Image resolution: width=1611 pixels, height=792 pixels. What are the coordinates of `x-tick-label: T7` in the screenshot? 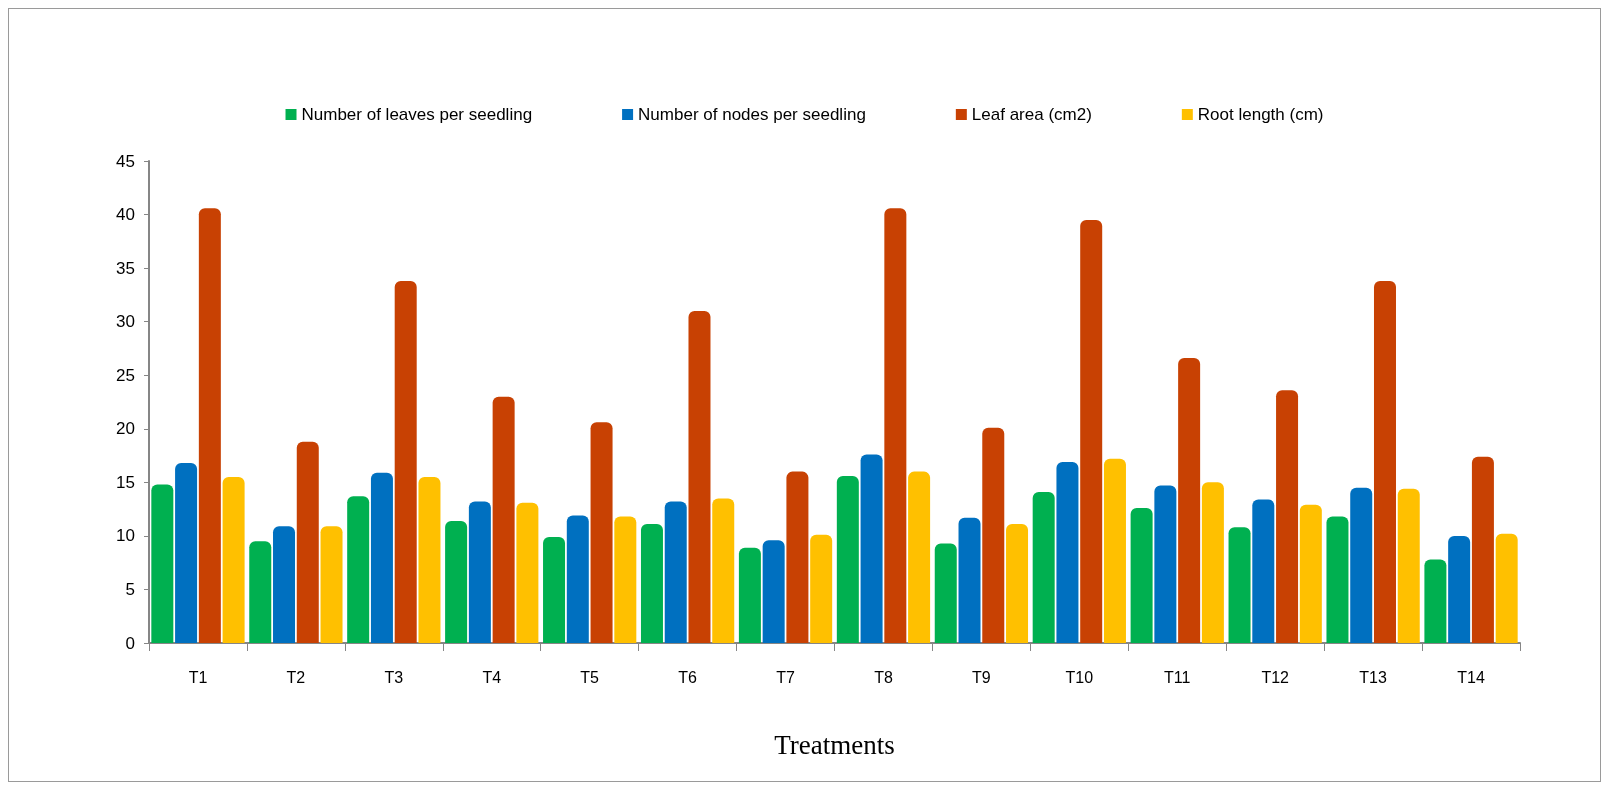 It's located at (785, 677).